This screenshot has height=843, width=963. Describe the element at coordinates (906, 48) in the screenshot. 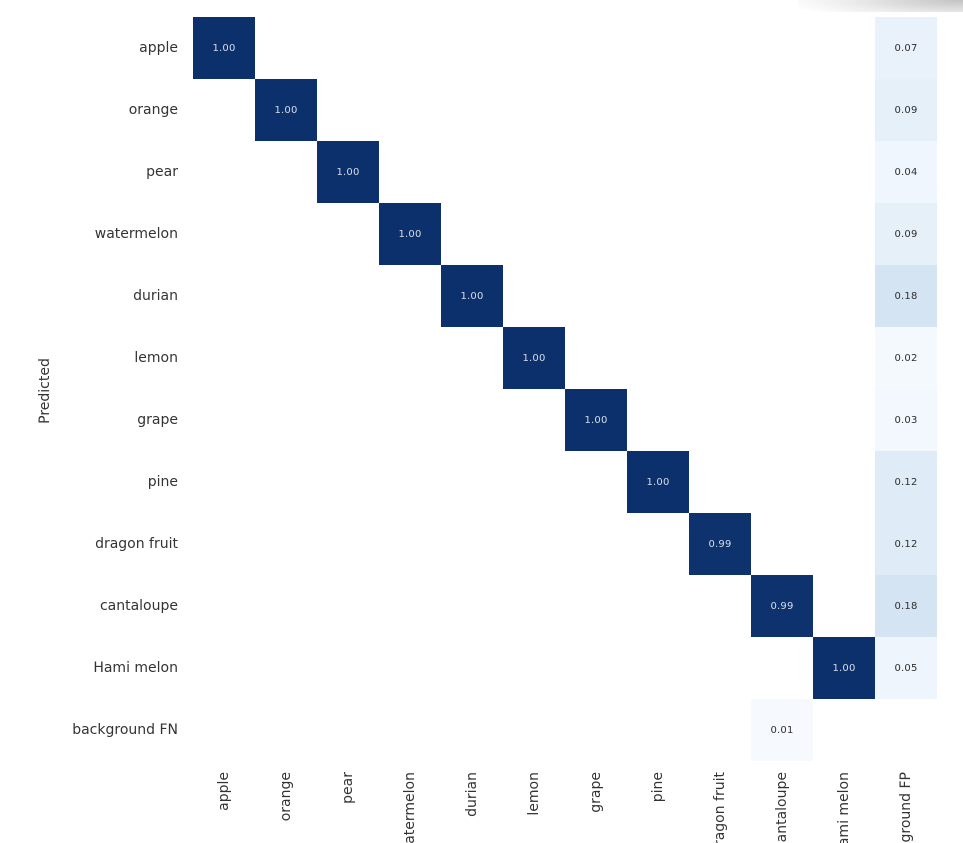

I see `matrix-cell: 0.07` at that location.